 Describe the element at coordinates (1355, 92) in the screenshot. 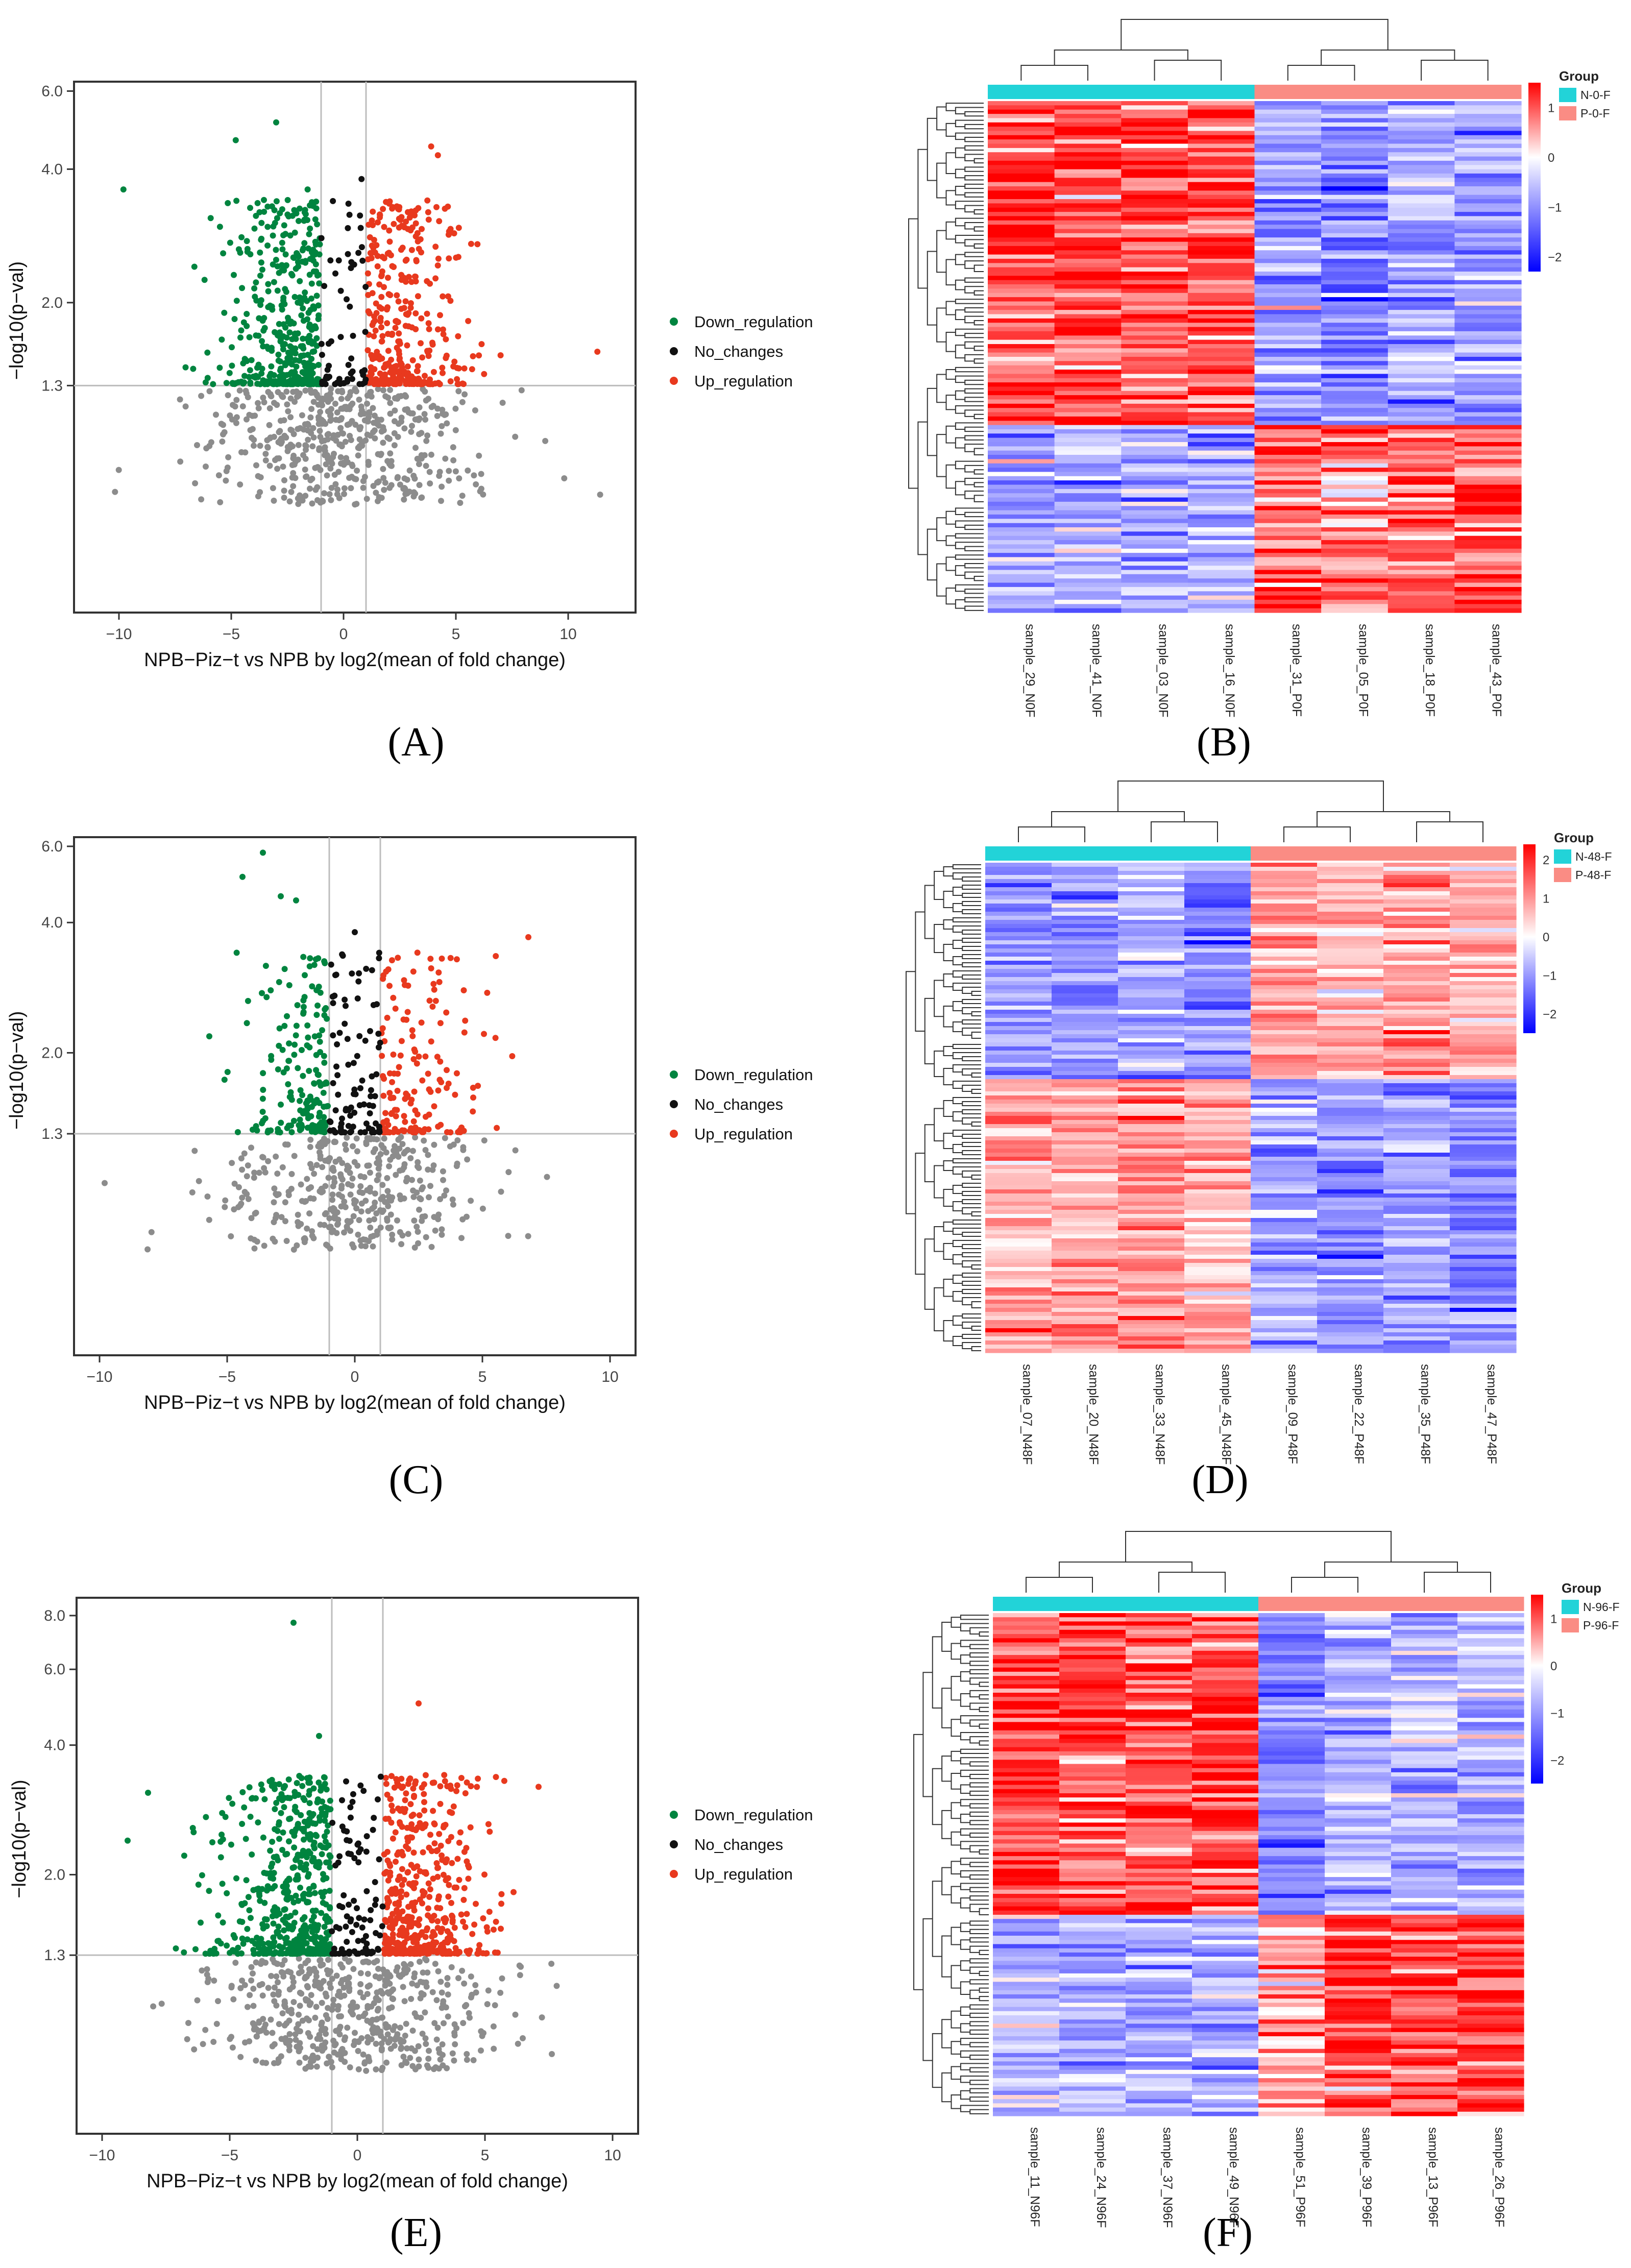

I see `group-annotation-cell` at that location.